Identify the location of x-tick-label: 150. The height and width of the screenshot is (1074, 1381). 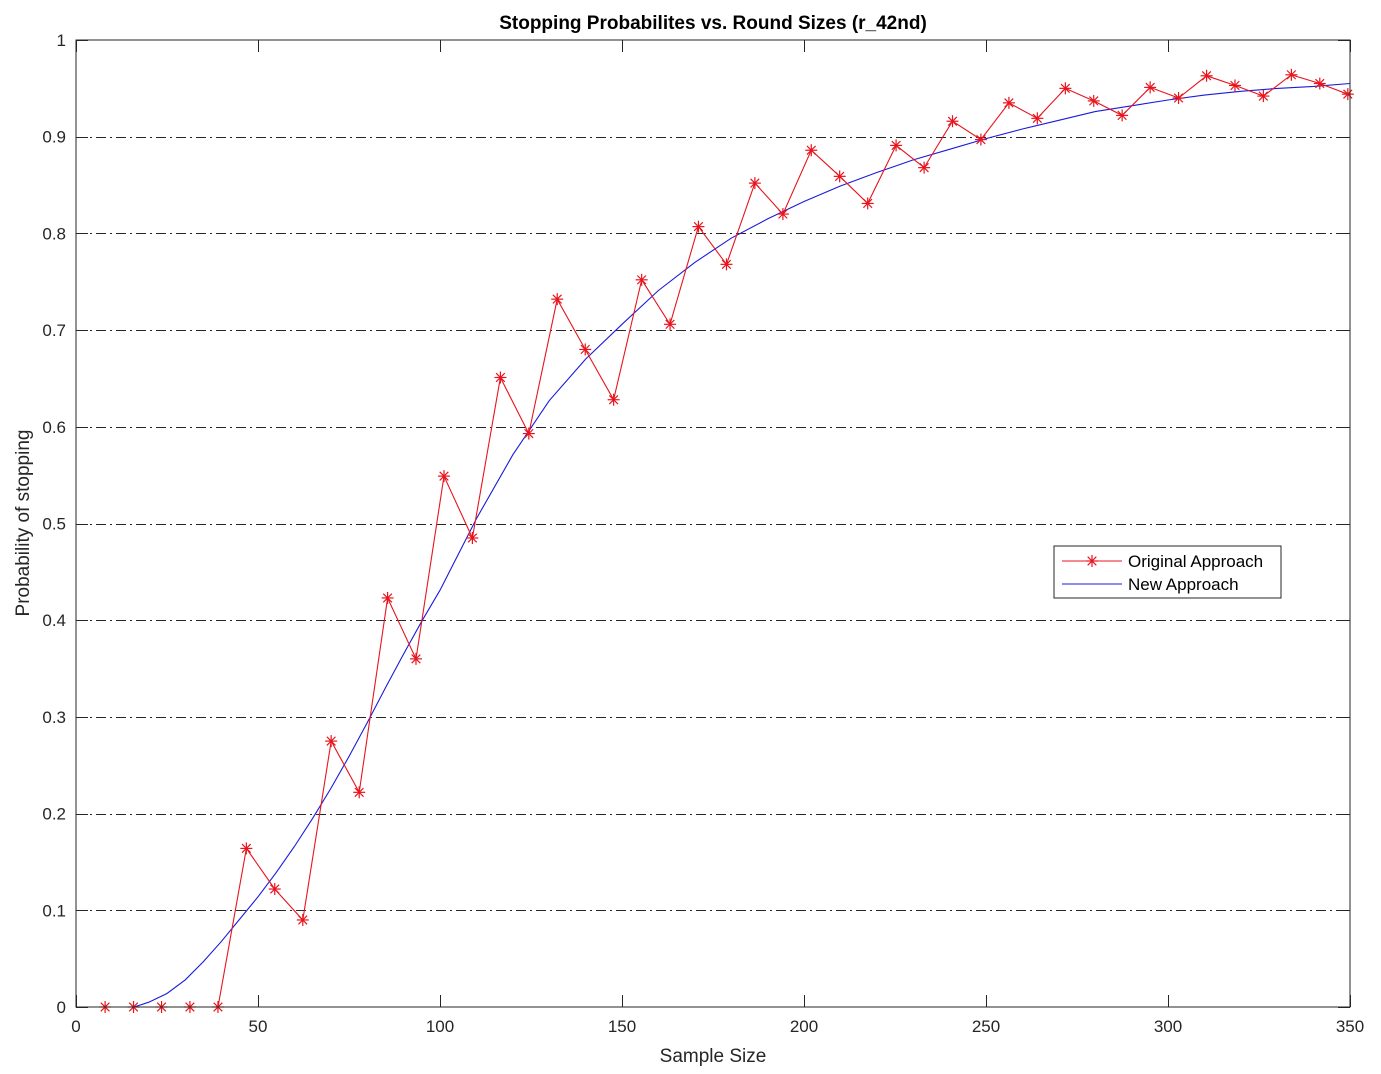
(622, 1026).